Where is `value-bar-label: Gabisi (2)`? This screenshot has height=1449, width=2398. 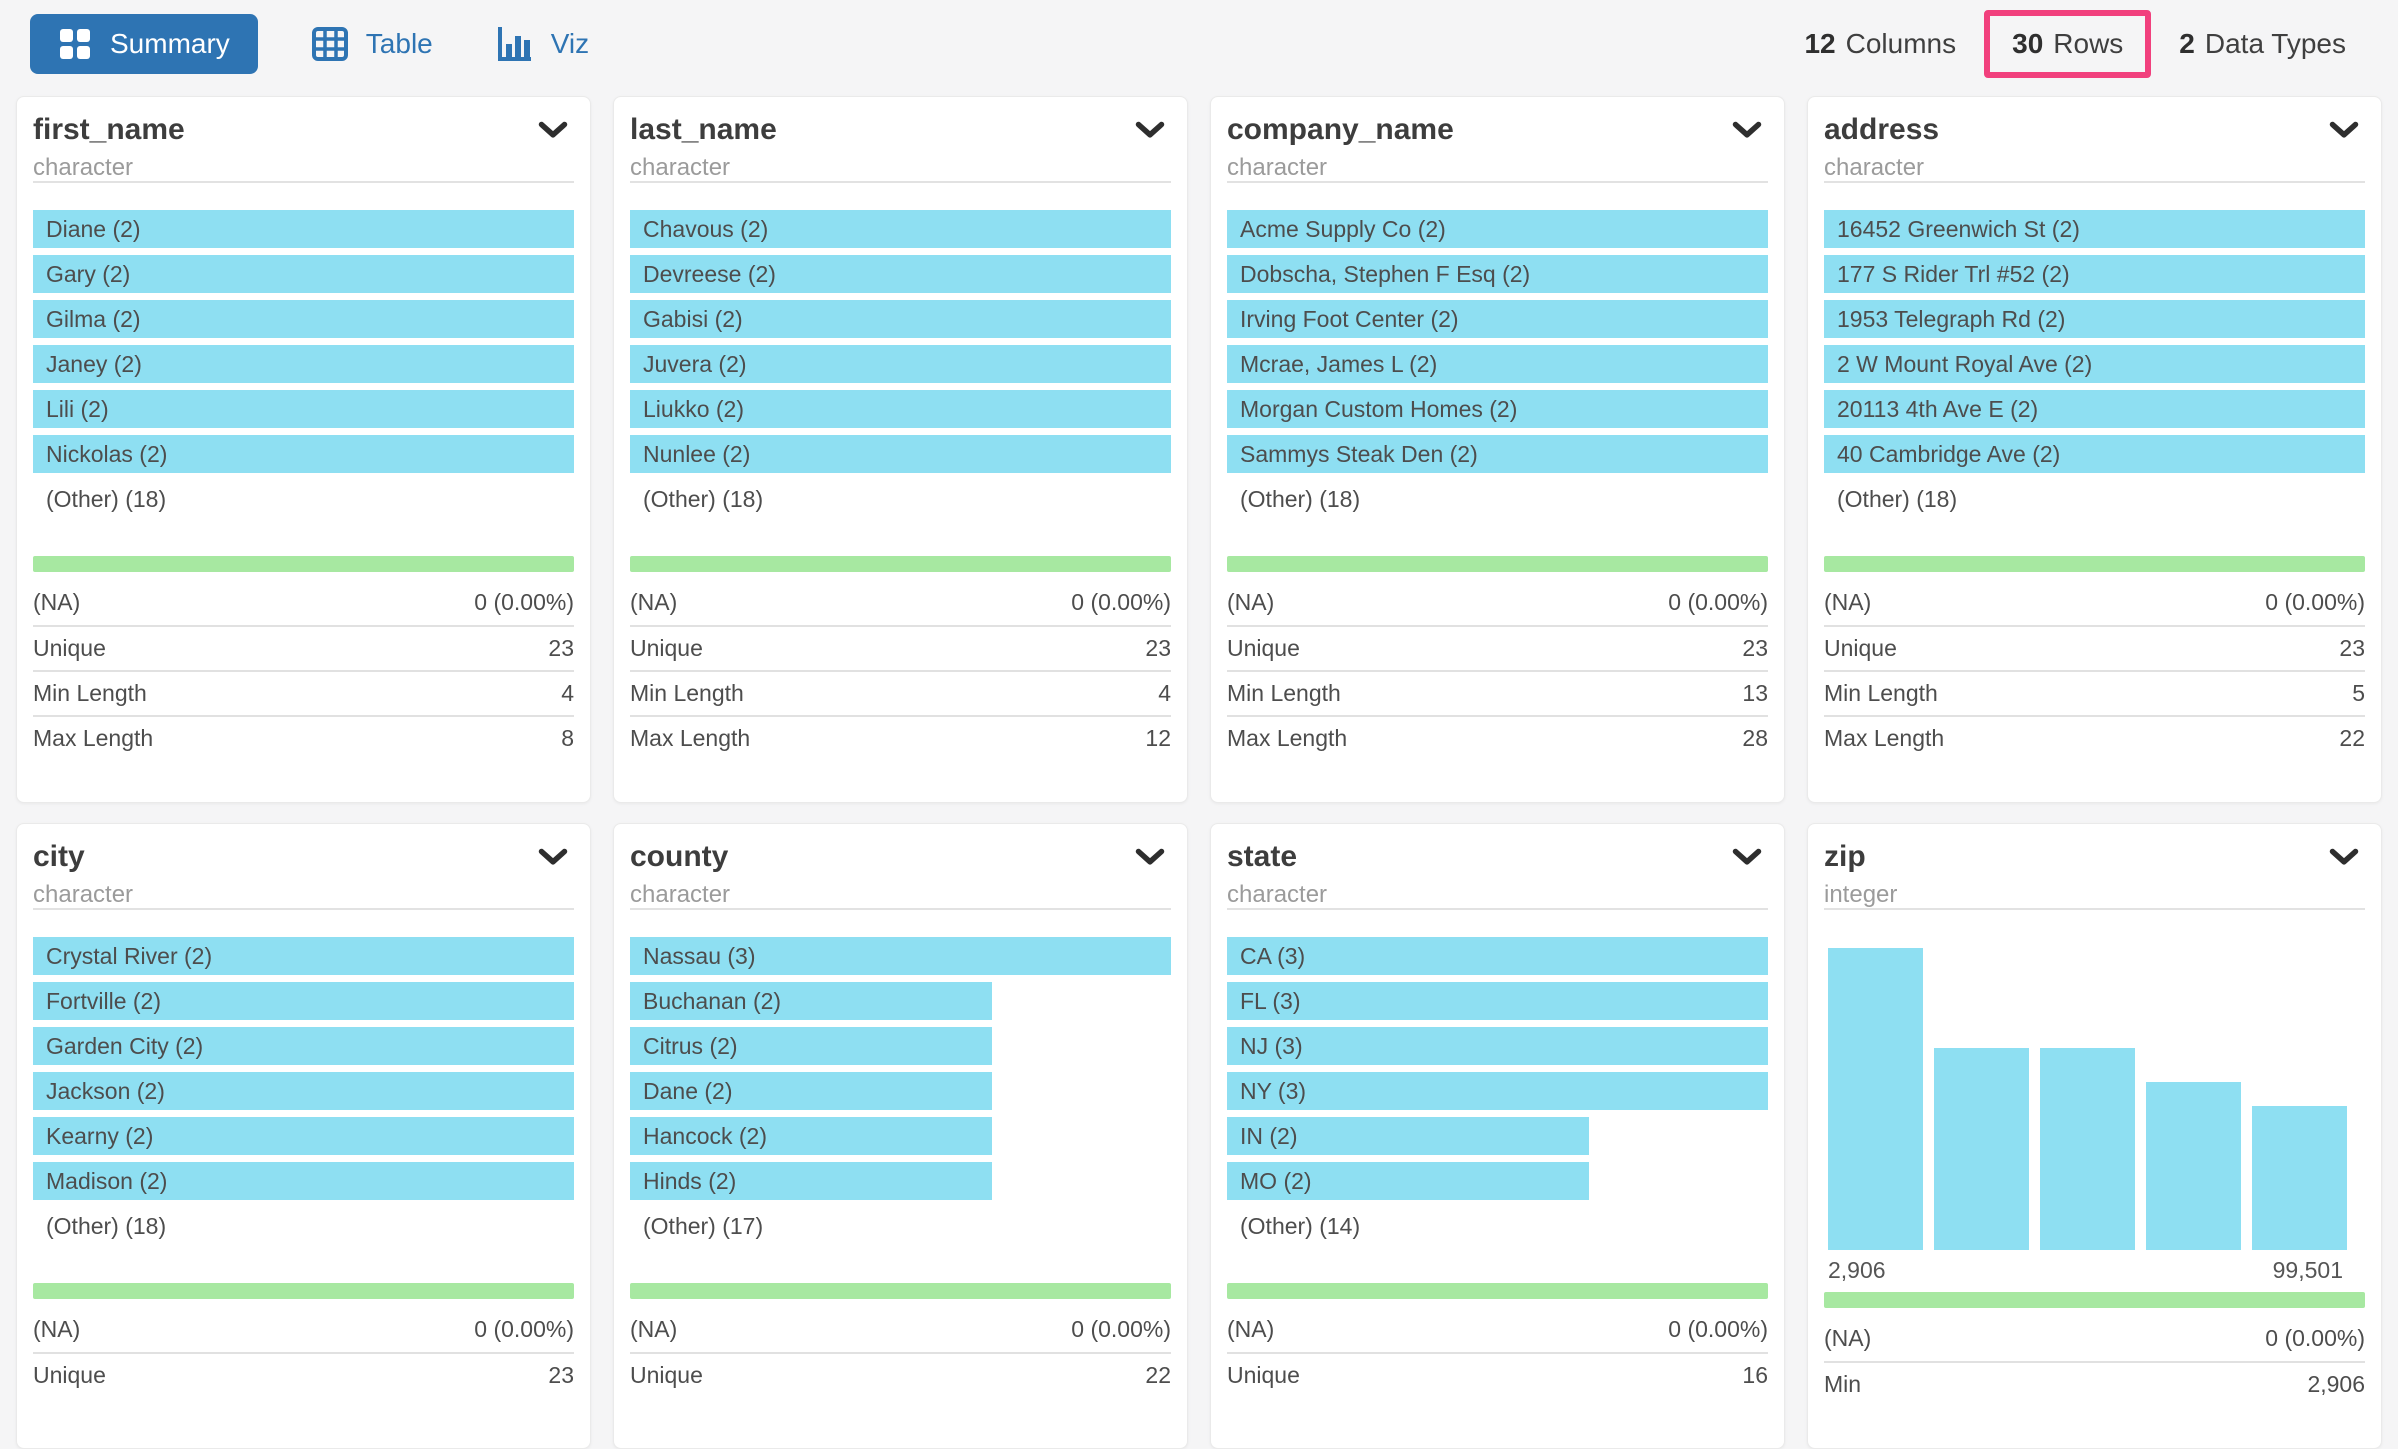 value-bar-label: Gabisi (2) is located at coordinates (693, 319).